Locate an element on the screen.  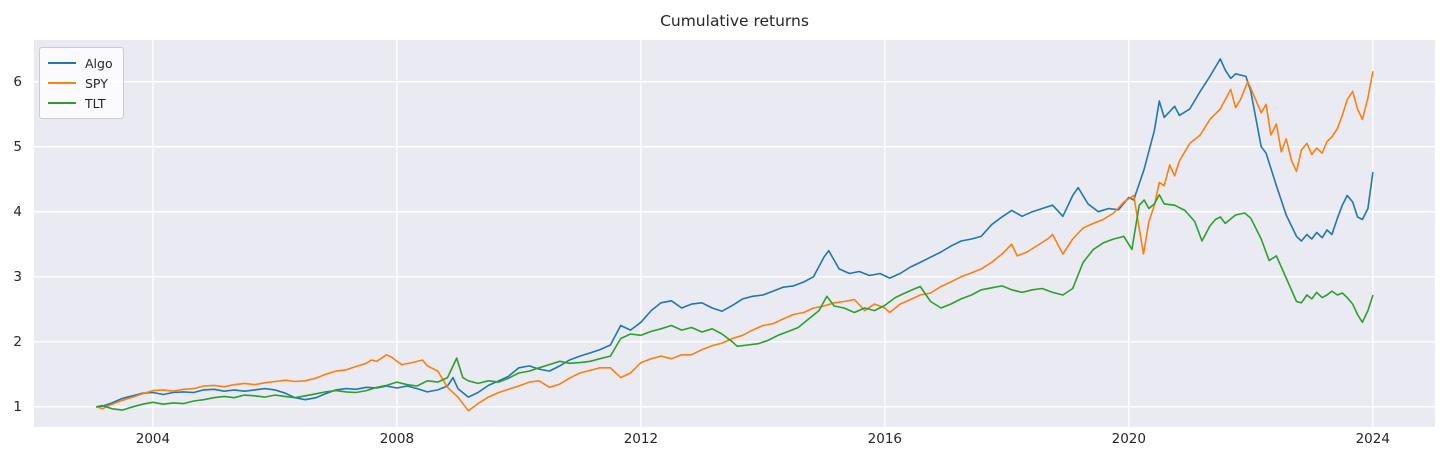
legend-line-algo is located at coordinates (62, 63).